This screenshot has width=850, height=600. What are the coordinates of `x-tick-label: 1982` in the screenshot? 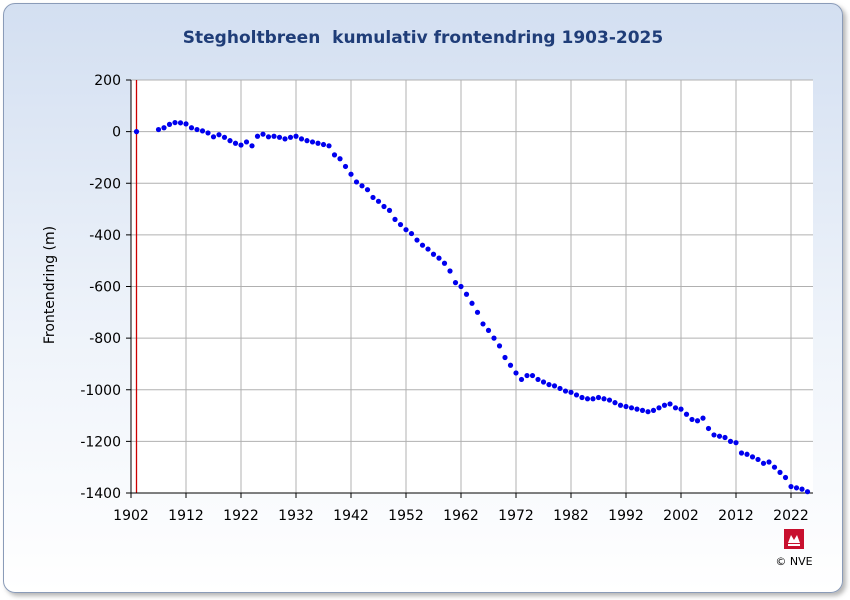 It's located at (571, 516).